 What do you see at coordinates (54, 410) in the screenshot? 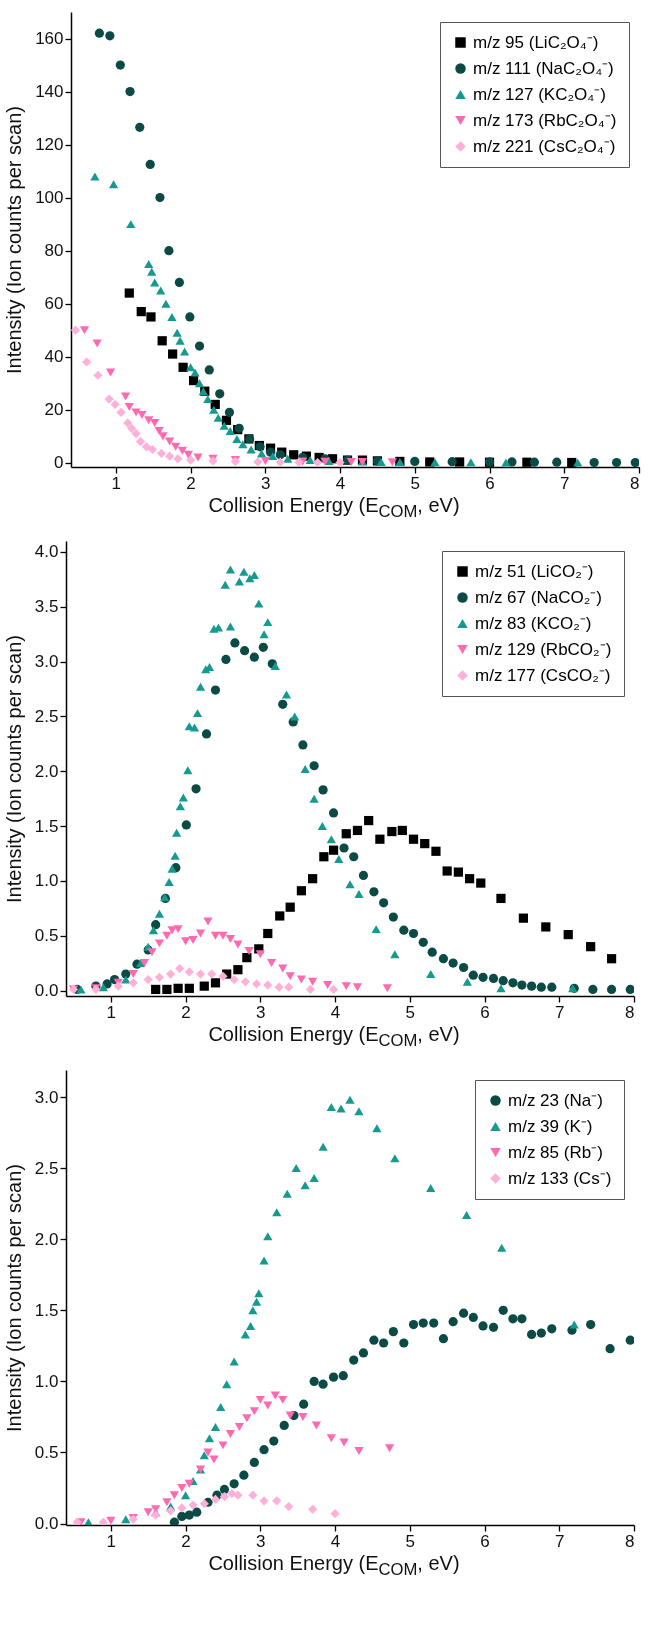
I see `y-tick-label: 20` at bounding box center [54, 410].